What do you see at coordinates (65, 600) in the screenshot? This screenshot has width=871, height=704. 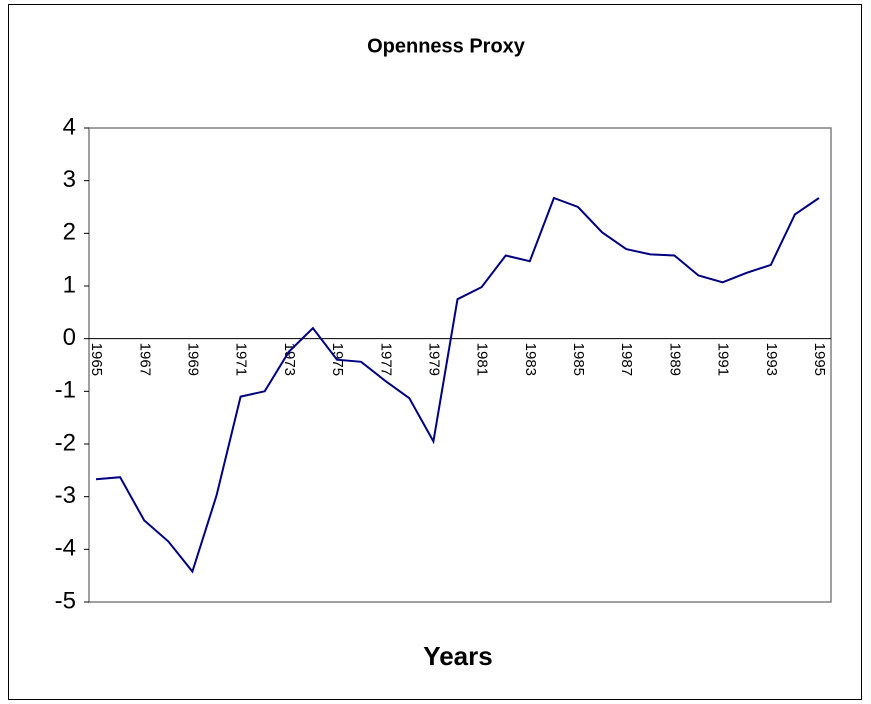 I see `y-tick-label: -5` at bounding box center [65, 600].